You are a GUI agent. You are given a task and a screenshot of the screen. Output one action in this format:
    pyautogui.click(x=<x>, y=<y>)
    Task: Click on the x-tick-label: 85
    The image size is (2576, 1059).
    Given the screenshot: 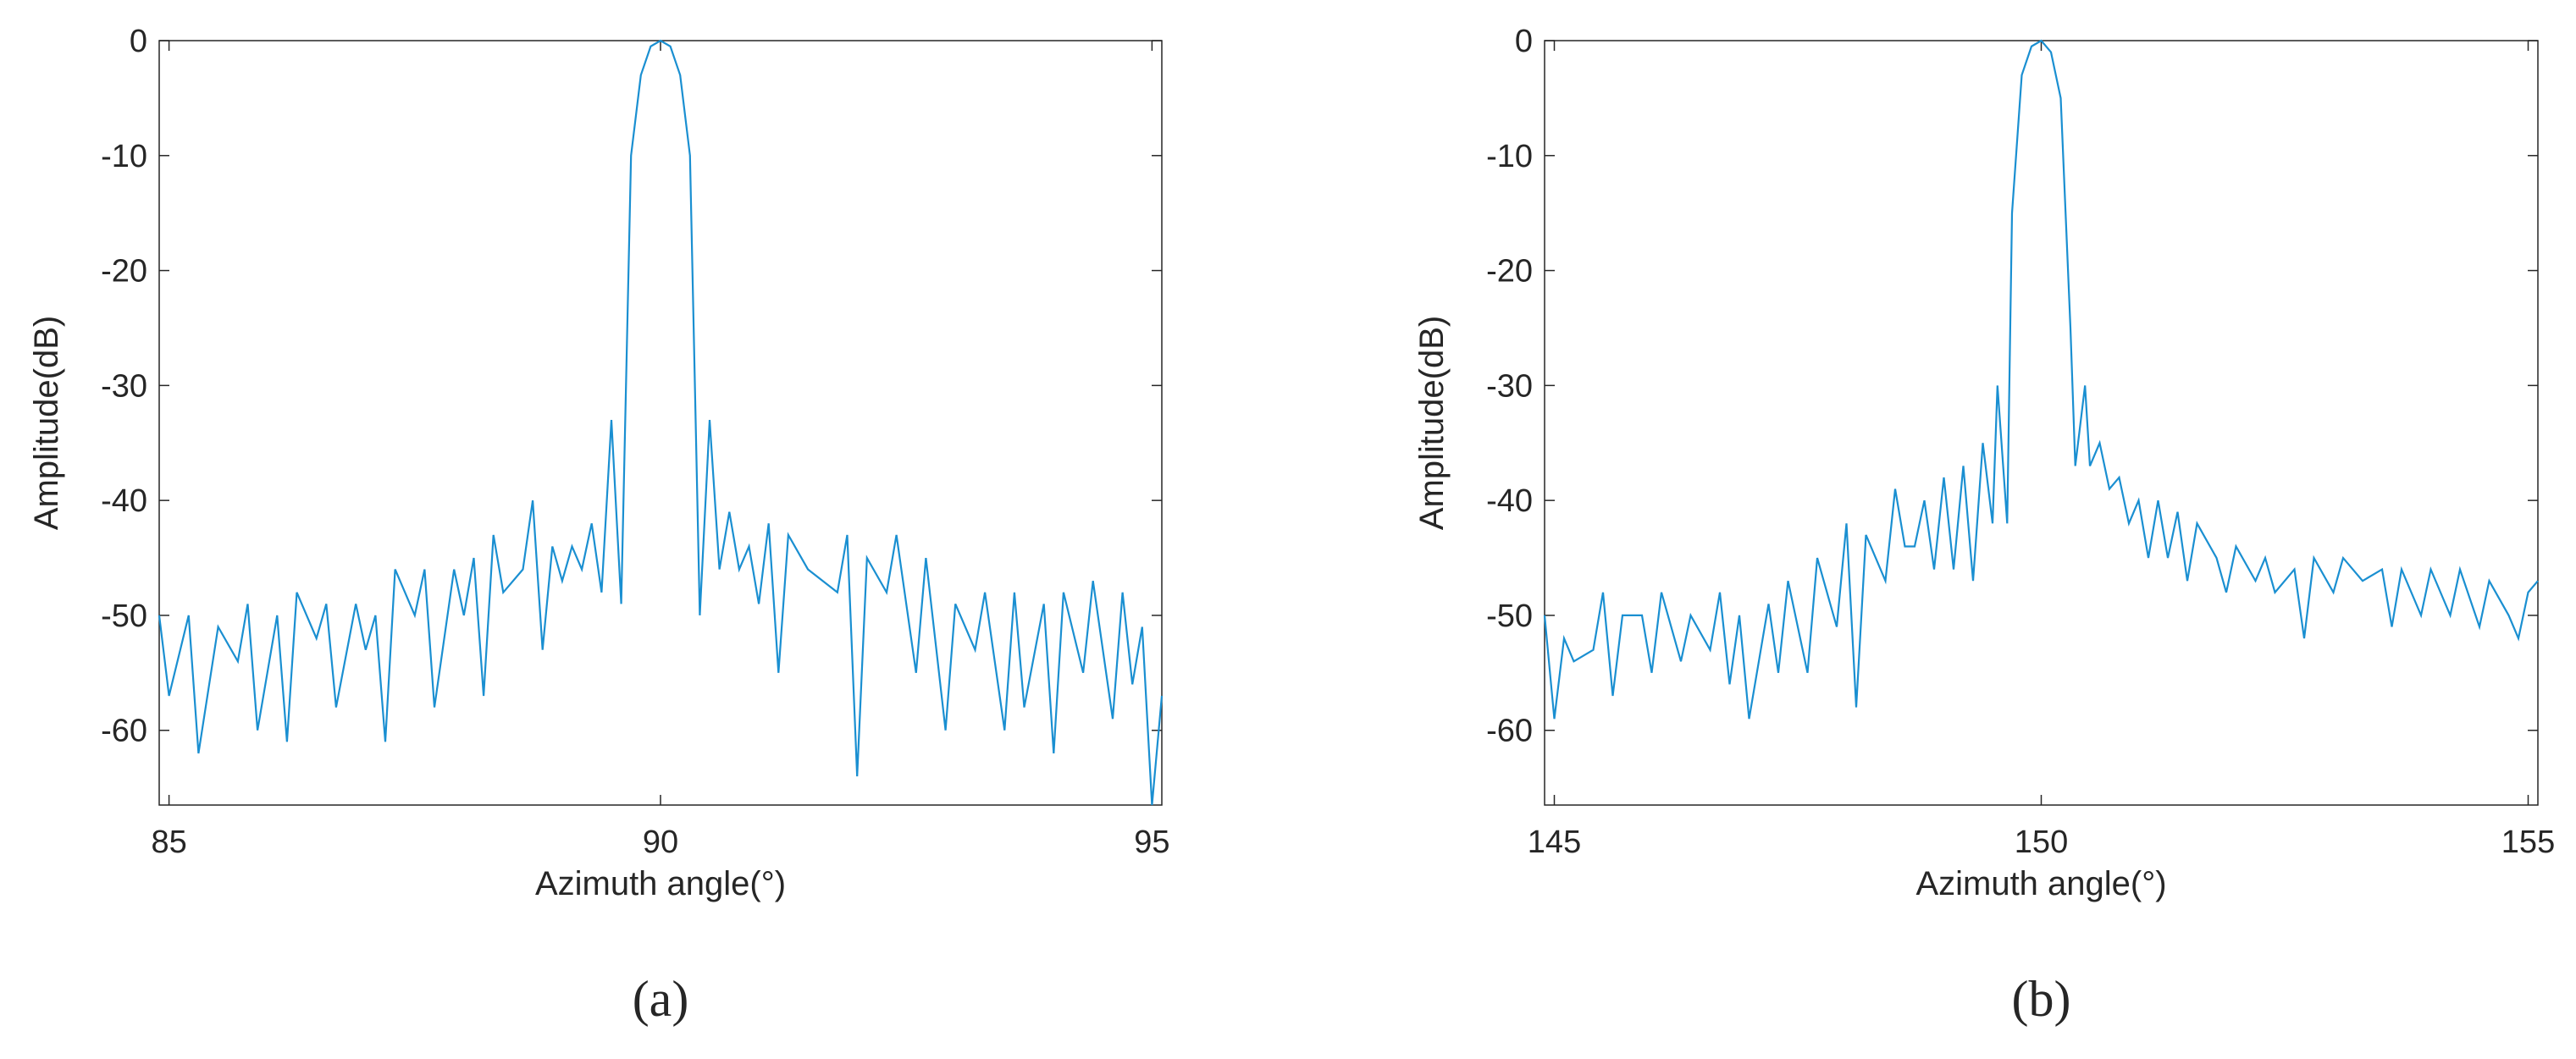 What is the action you would take?
    pyautogui.click(x=168, y=842)
    